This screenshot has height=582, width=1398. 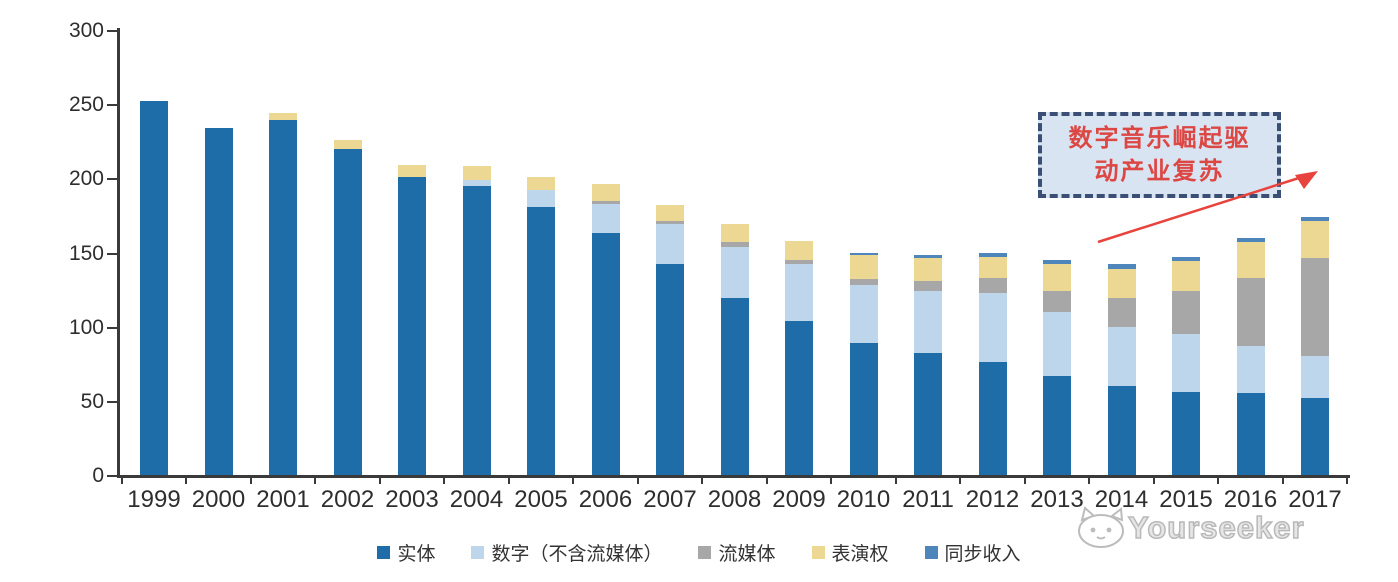 What do you see at coordinates (1315, 499) in the screenshot?
I see `x-axis-label-2017: 2017` at bounding box center [1315, 499].